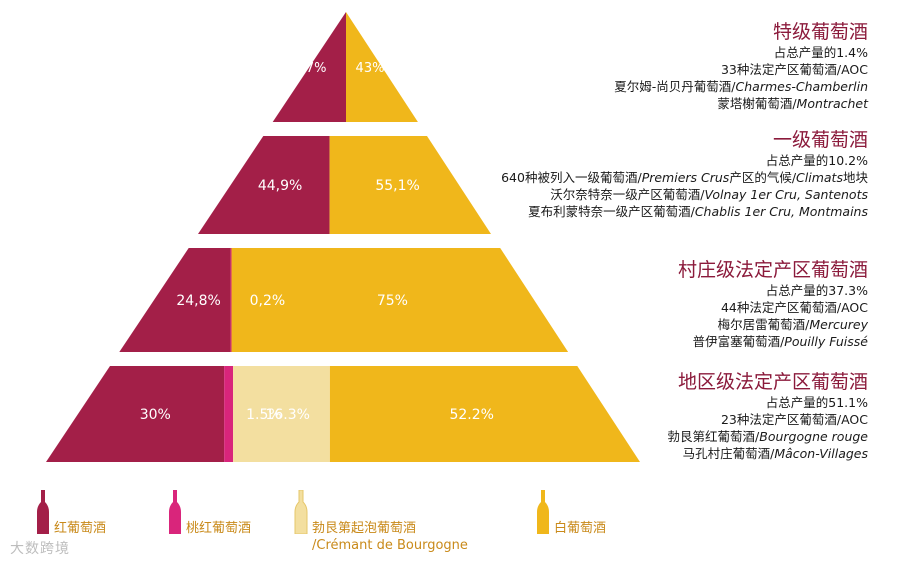  I want to click on tier-line: 蒙塔榭葡萄酒/Montrachet, so click(792, 103).